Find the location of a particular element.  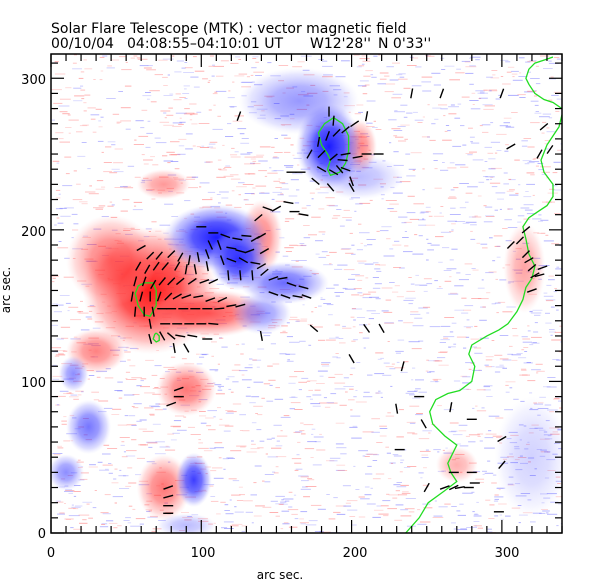

y-tick-label: 100 is located at coordinates (33, 383).